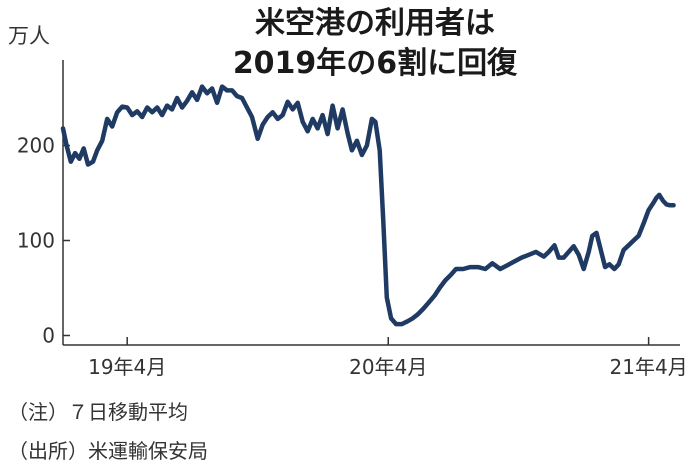 The height and width of the screenshot is (475, 696). I want to click on x-tick-label: 21年4月, so click(649, 367).